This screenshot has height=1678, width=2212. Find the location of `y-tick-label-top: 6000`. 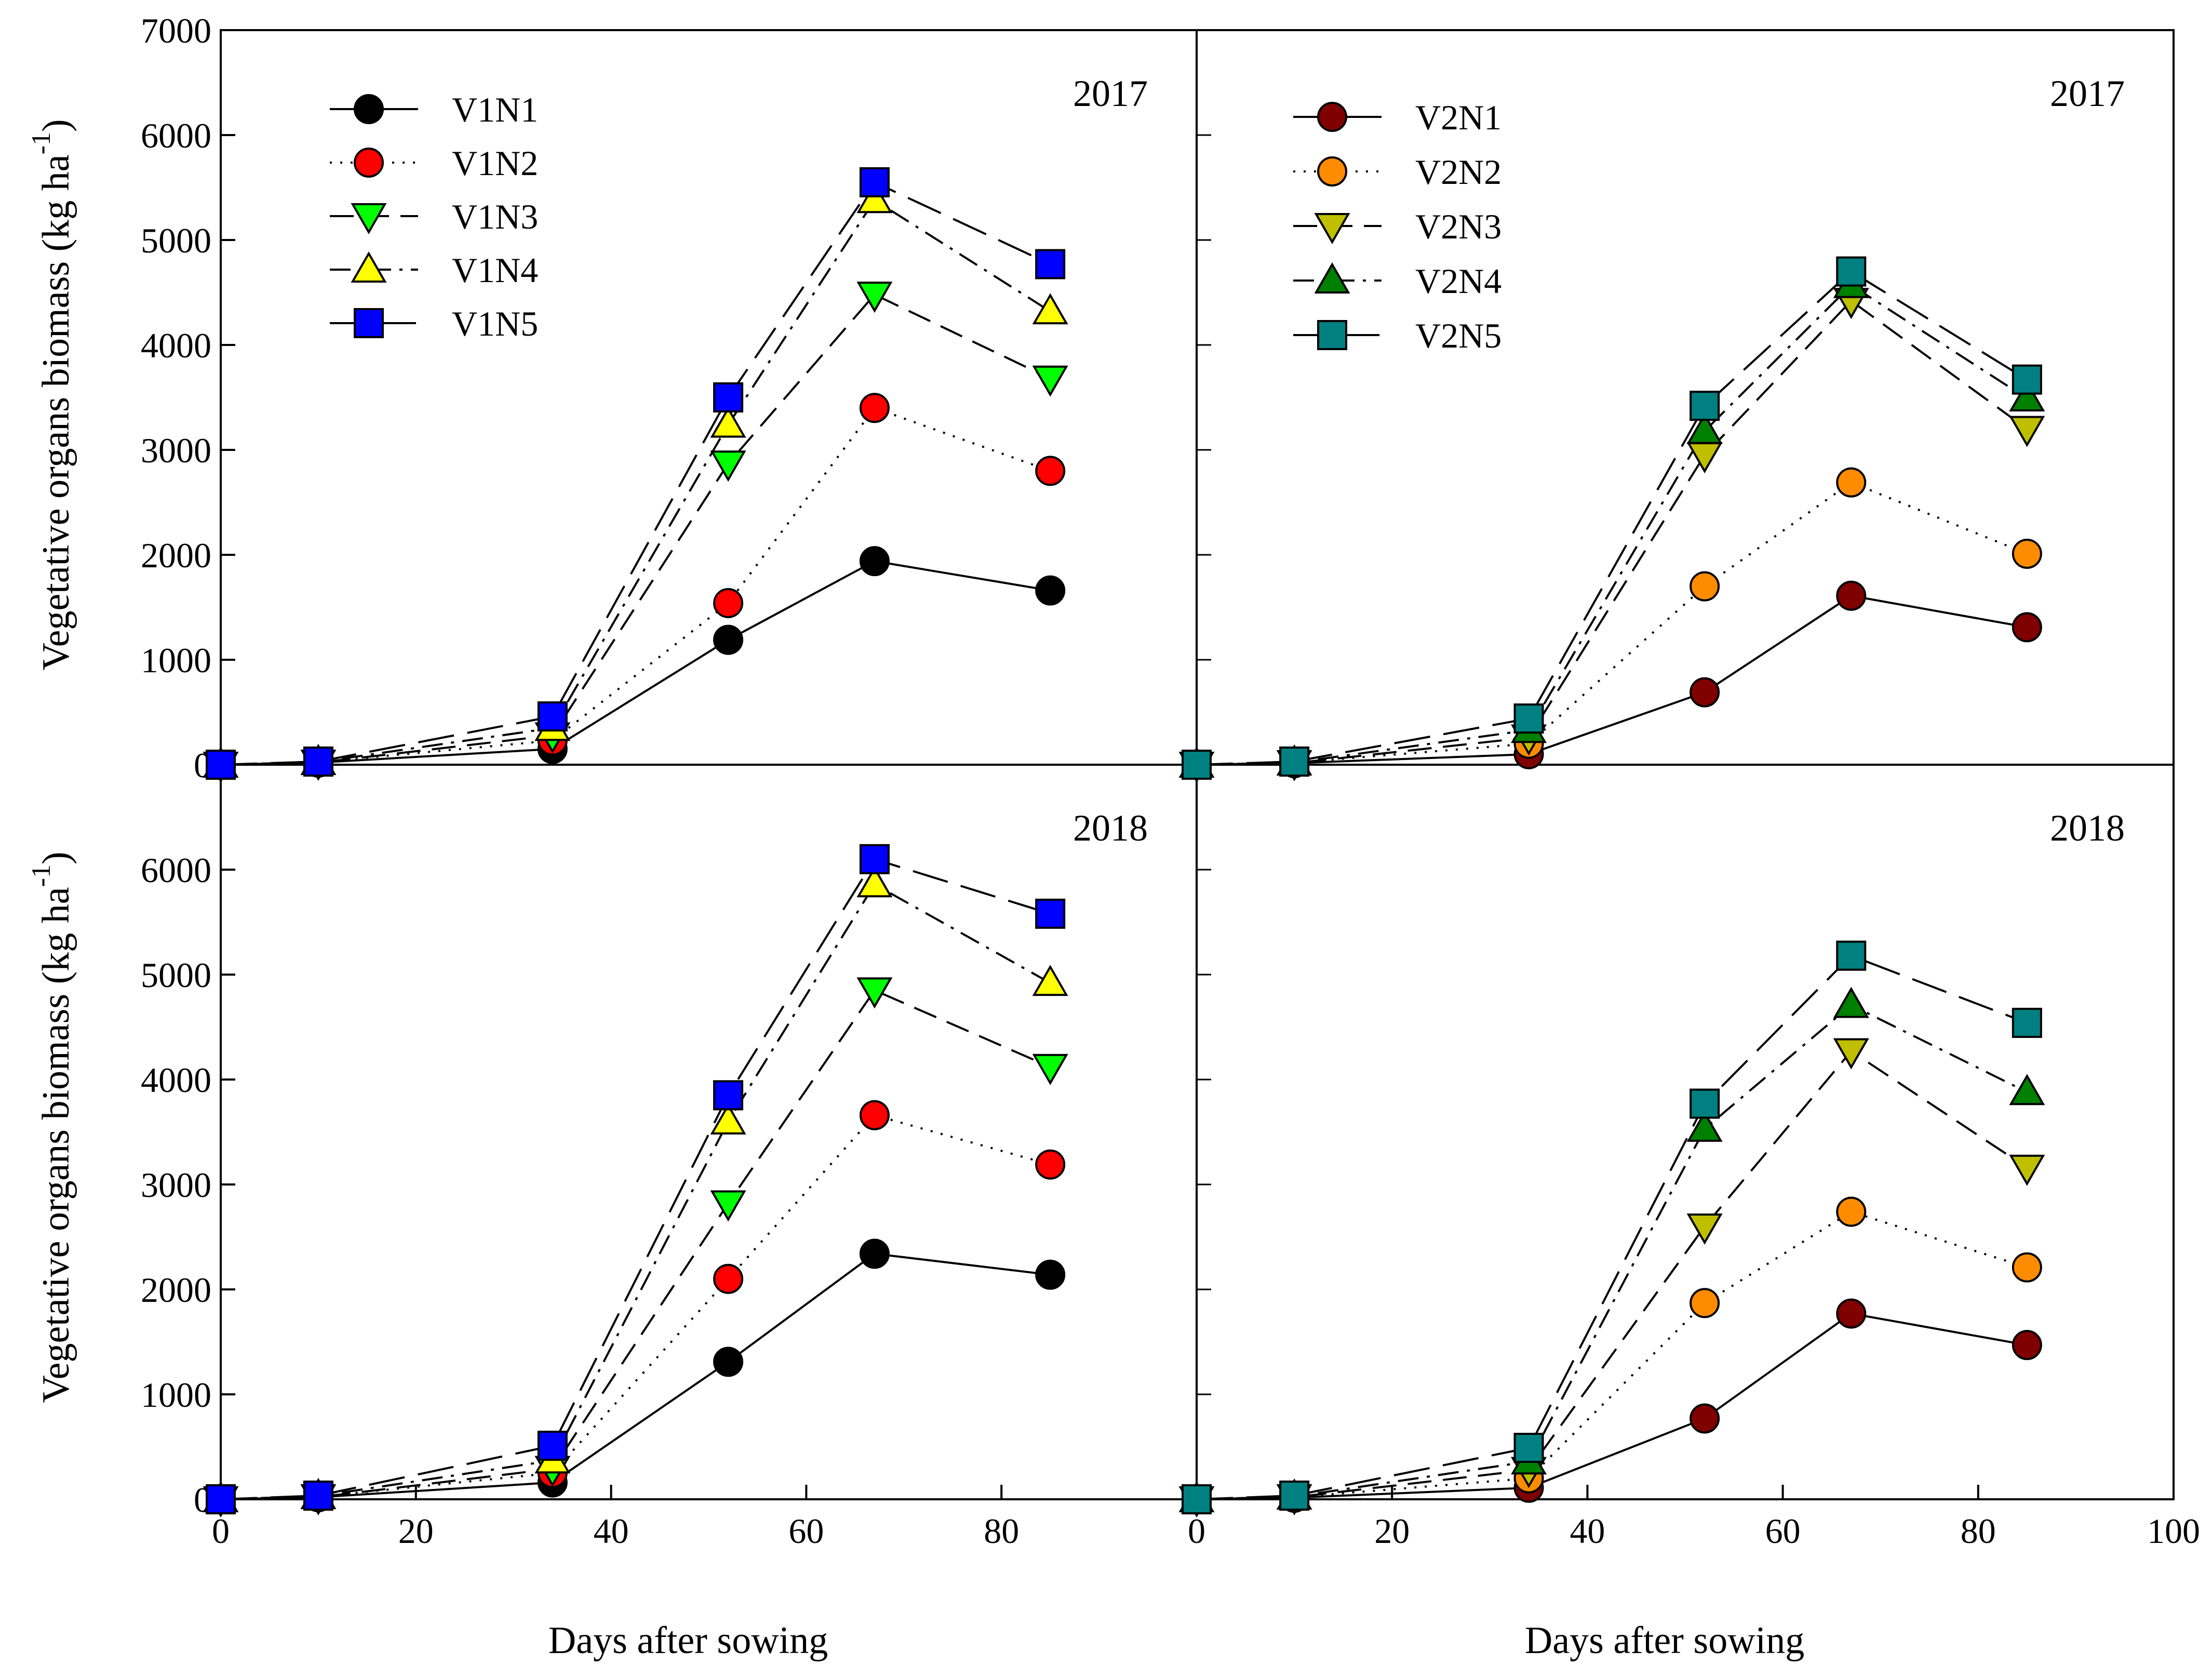

y-tick-label-top: 6000 is located at coordinates (176, 136).